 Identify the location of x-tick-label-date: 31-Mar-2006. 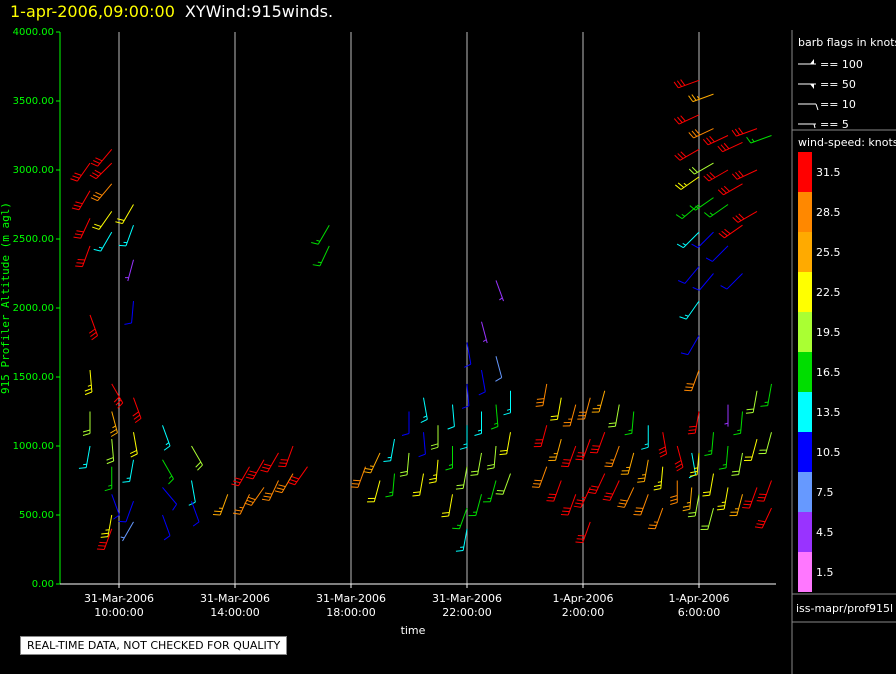
(351, 598).